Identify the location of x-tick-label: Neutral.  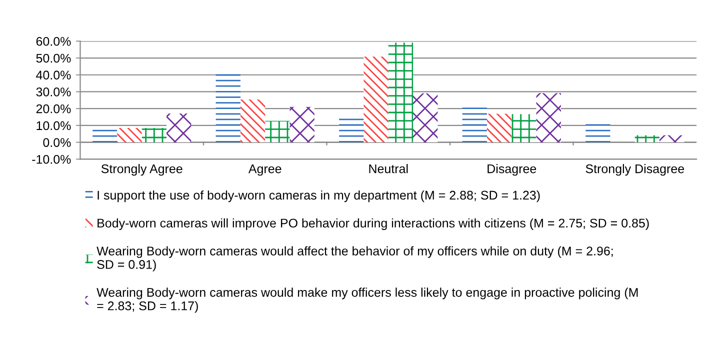
(388, 169).